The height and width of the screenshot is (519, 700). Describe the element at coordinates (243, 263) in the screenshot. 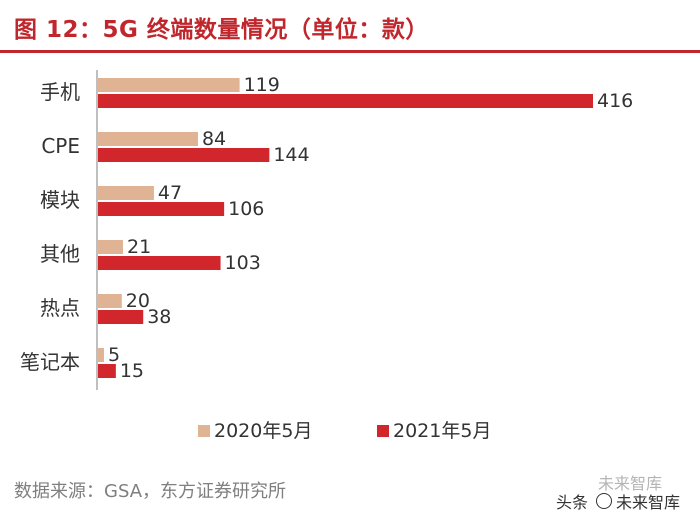

I see `data-label: 103` at that location.